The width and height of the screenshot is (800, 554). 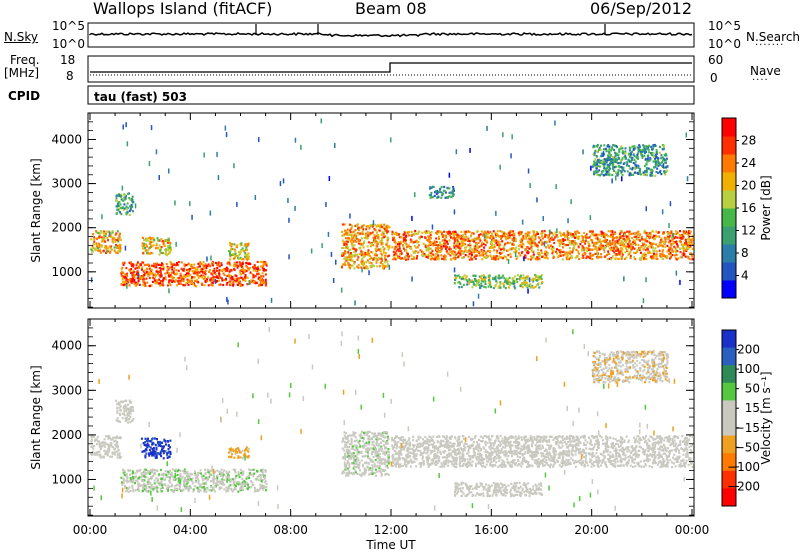 What do you see at coordinates (641, 9) in the screenshot?
I see `date-label: 06/Sep/2012` at bounding box center [641, 9].